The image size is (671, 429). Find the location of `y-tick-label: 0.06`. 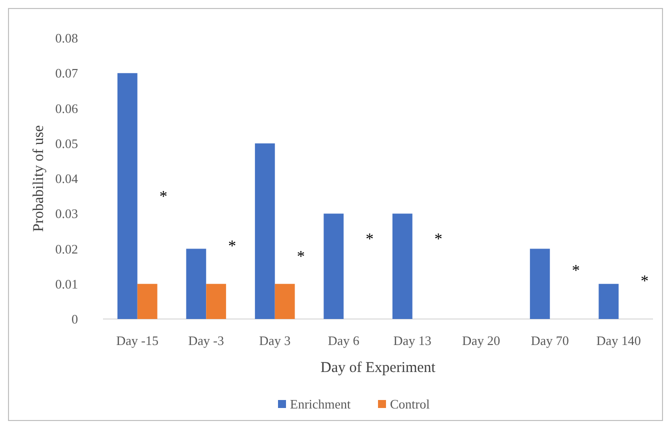

y-tick-label: 0.06 is located at coordinates (66, 108).